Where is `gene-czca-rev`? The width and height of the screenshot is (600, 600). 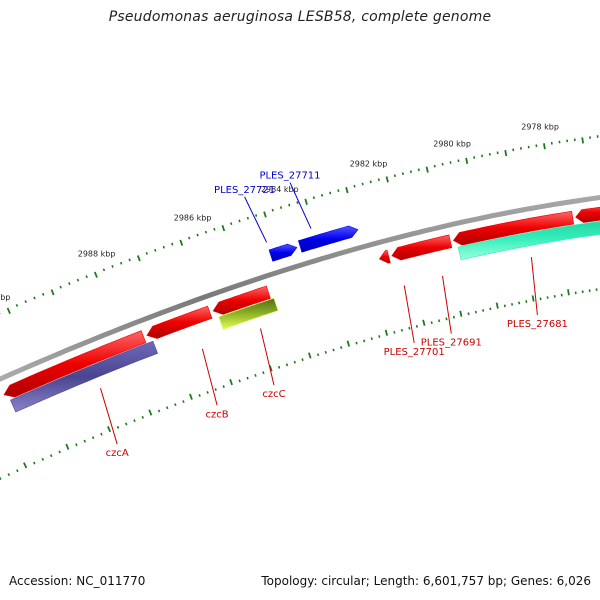
gene-czca-rev is located at coordinates (84, 376).